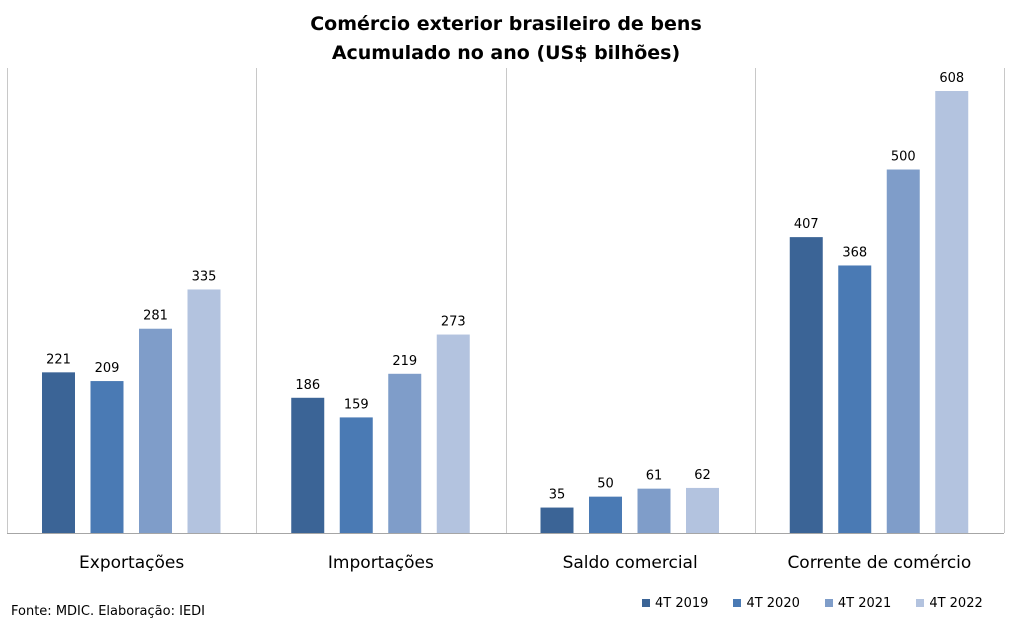 The width and height of the screenshot is (1012, 630). I want to click on legend-item: 4T 2019, so click(675, 603).